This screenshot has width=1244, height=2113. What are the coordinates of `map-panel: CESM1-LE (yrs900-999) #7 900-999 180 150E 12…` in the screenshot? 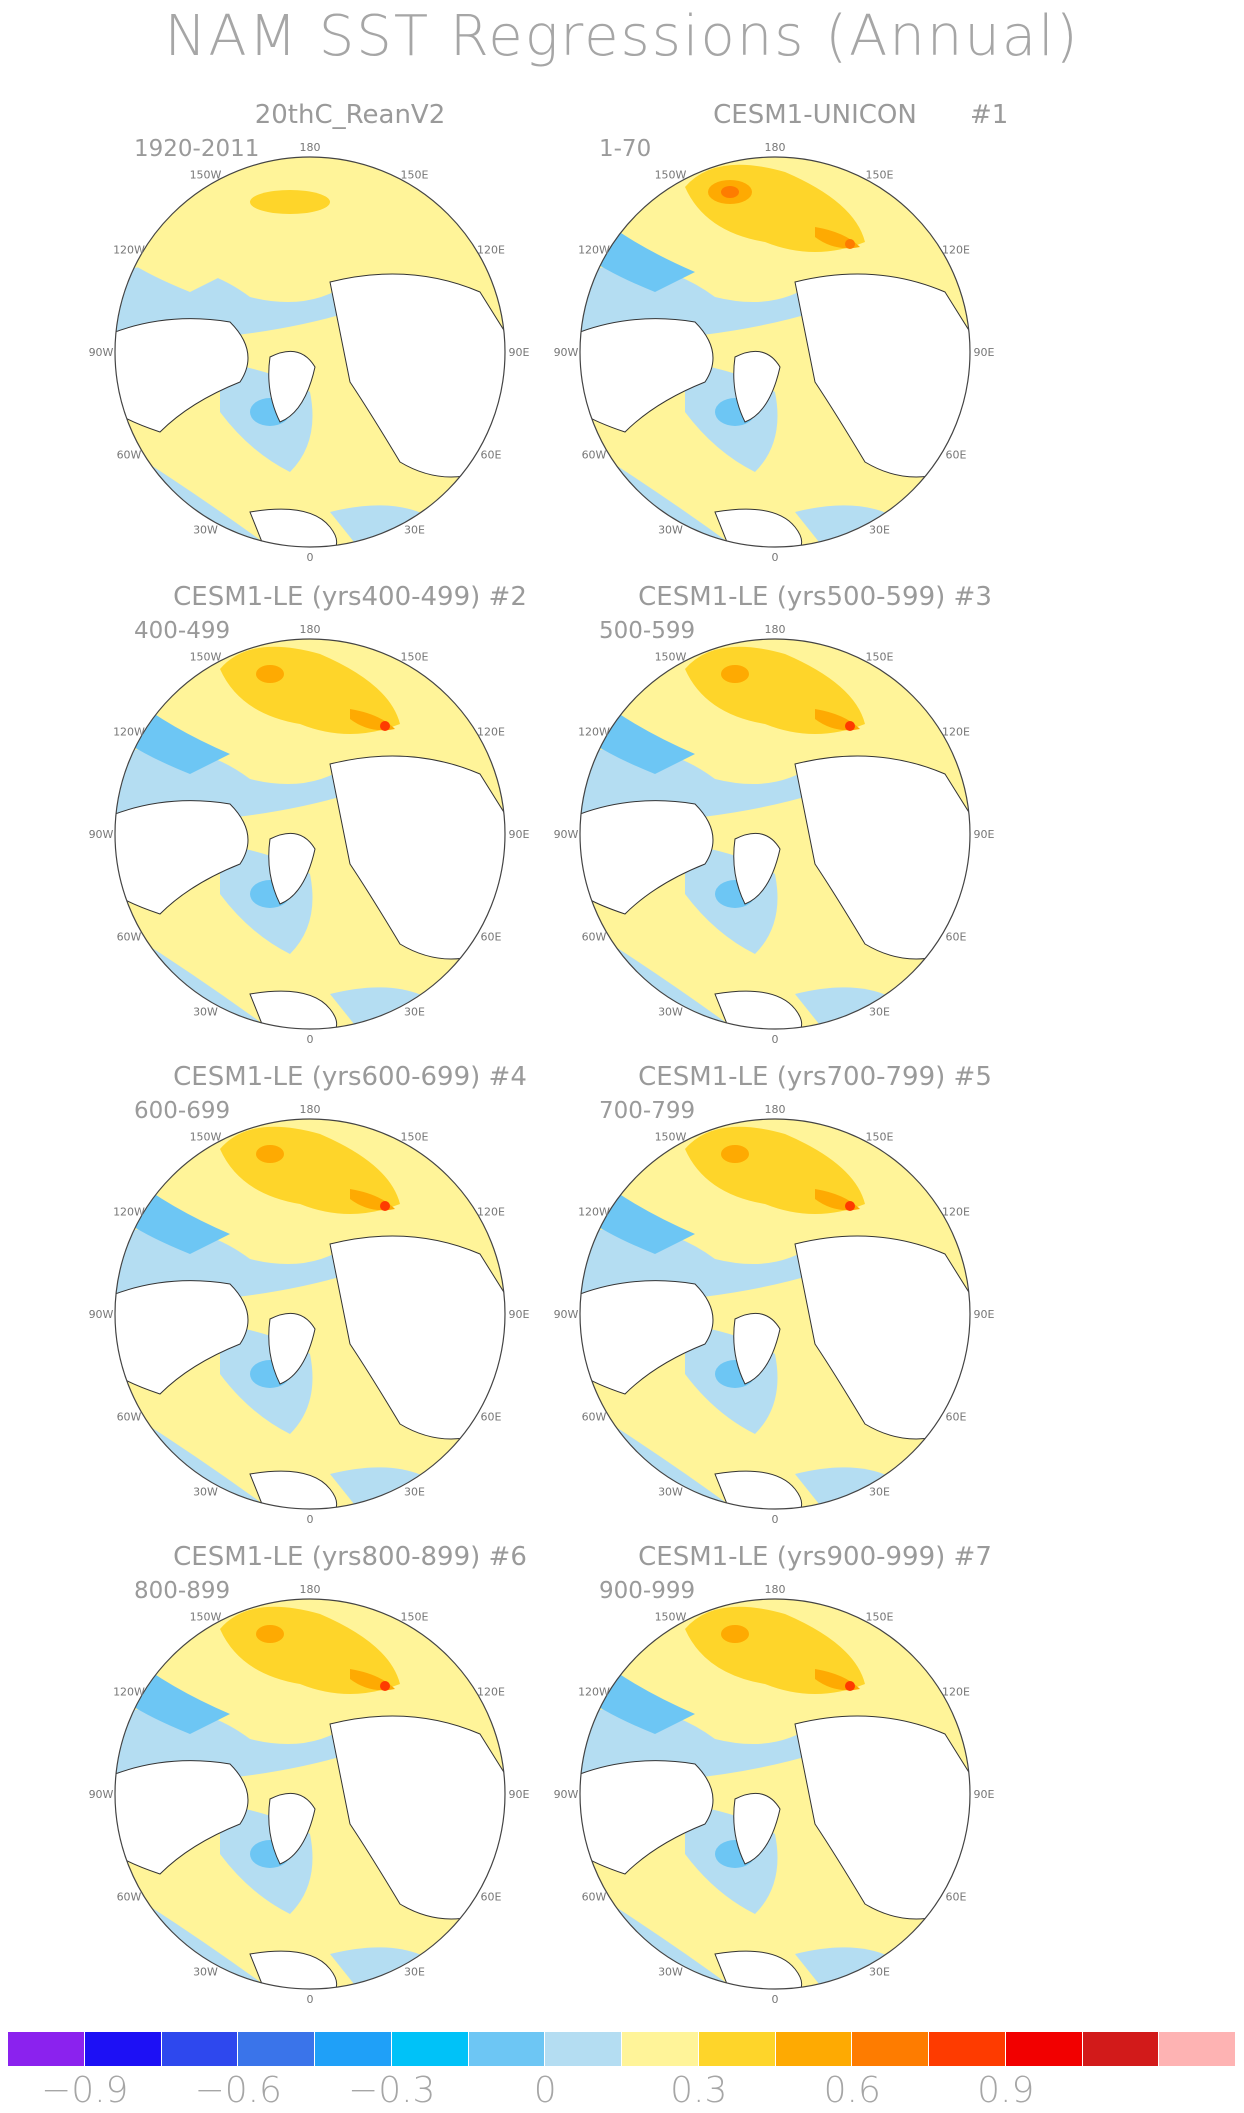 It's located at (804, 1777).